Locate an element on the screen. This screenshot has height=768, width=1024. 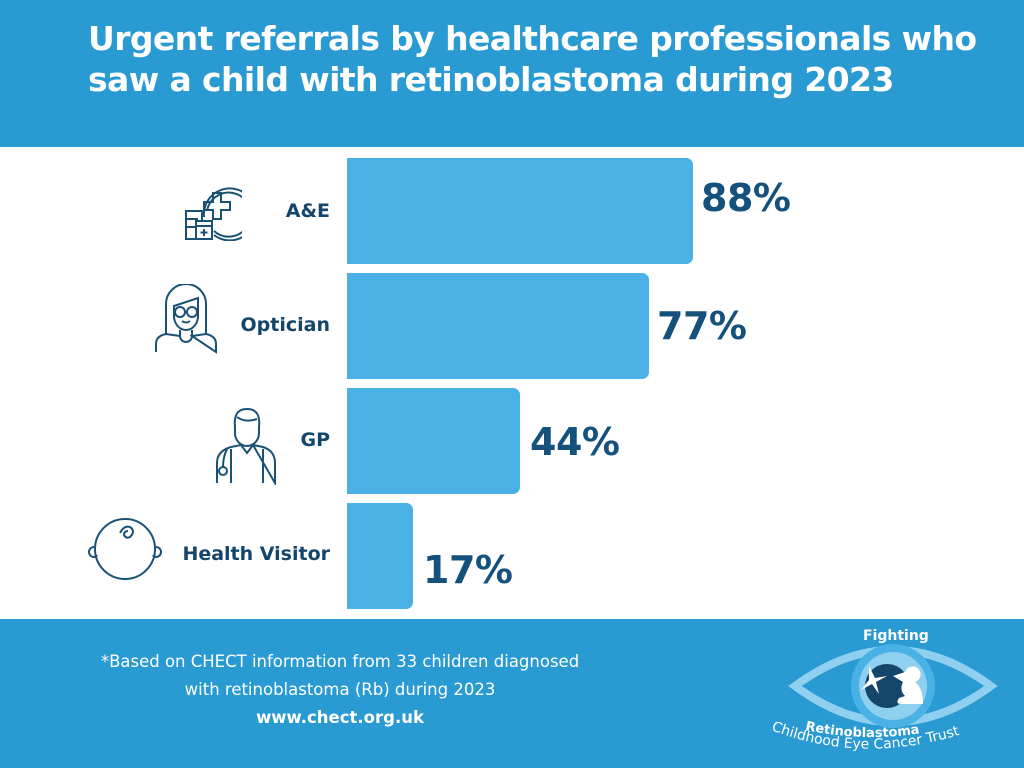
optician-woman-glasses-icon is located at coordinates (186, 319).